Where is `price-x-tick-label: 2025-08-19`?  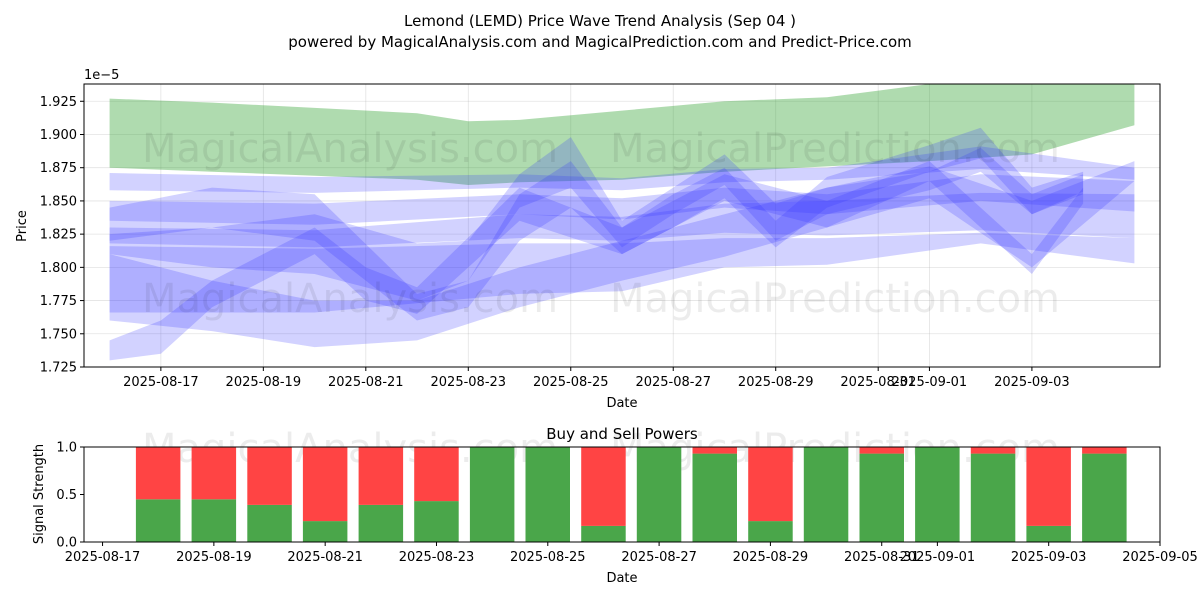 price-x-tick-label: 2025-08-19 is located at coordinates (264, 382).